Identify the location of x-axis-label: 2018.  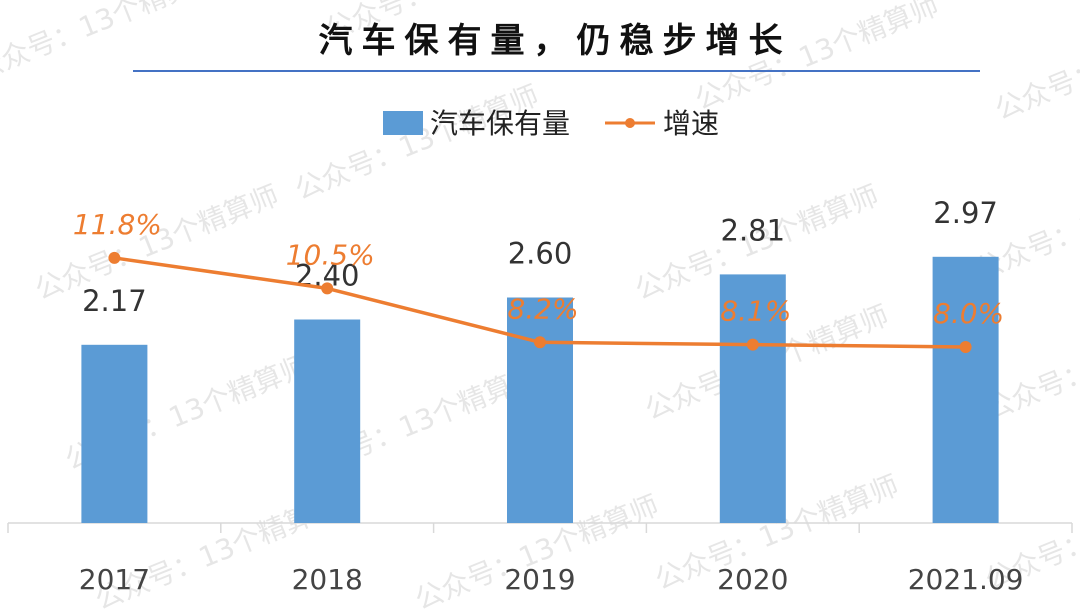
(327, 579).